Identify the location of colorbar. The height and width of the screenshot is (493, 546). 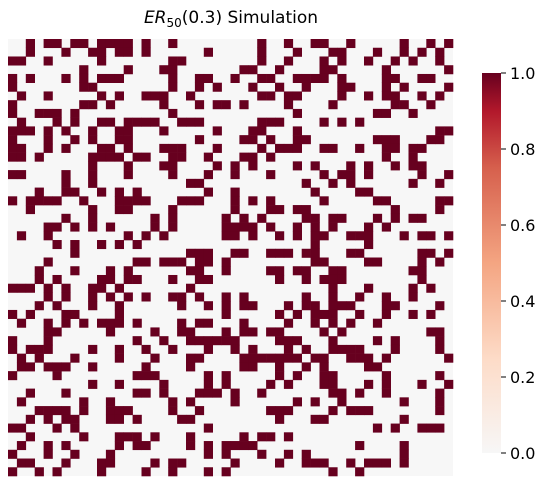
(491, 263).